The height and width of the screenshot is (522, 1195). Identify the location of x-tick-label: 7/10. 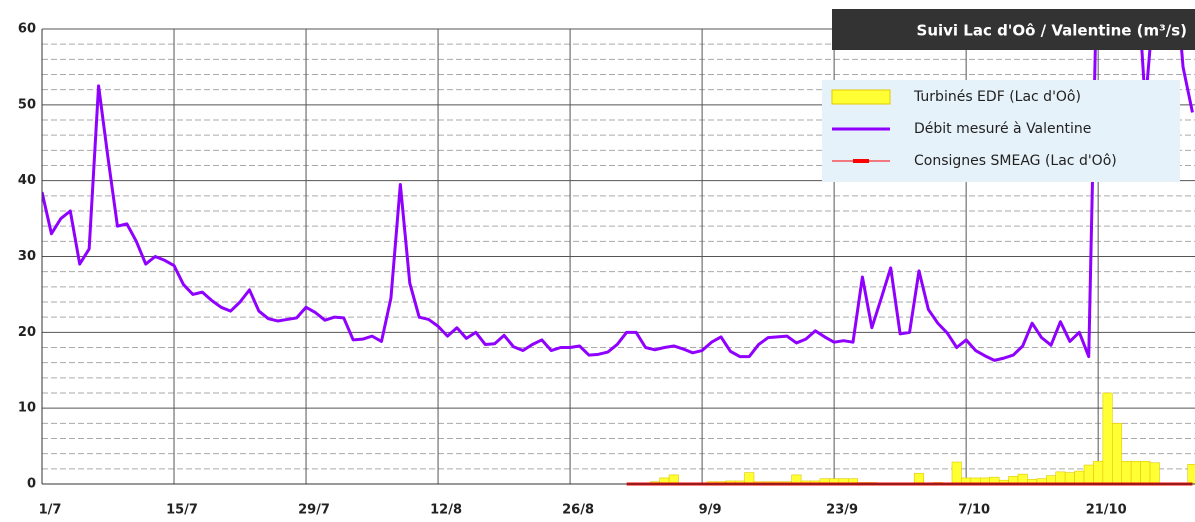
(974, 510).